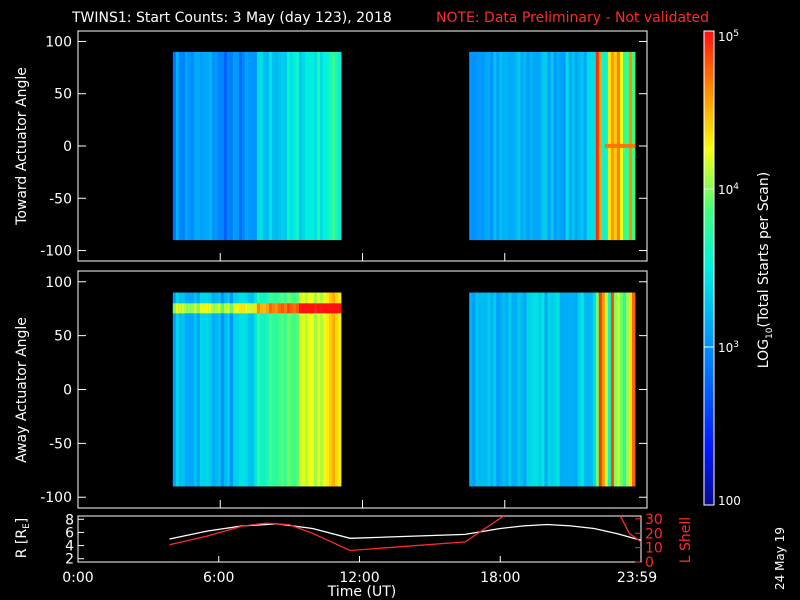 Image resolution: width=800 pixels, height=600 pixels. I want to click on x-tick-label: 0:00, so click(77, 578).